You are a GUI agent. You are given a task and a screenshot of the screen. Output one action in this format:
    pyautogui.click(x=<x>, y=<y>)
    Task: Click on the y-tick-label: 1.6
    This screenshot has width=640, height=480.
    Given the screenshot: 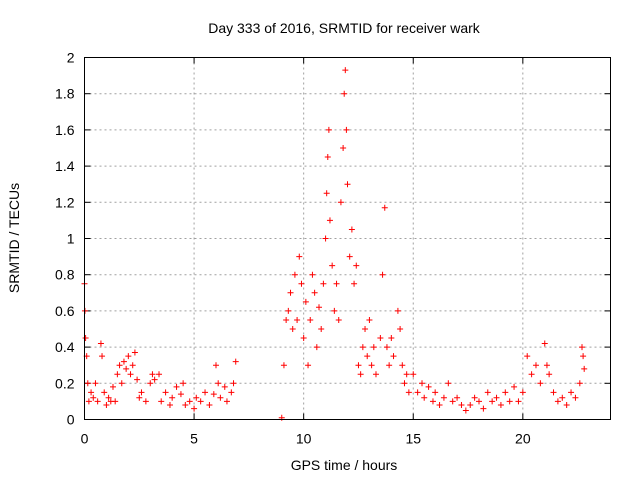 What is the action you would take?
    pyautogui.click(x=65, y=130)
    